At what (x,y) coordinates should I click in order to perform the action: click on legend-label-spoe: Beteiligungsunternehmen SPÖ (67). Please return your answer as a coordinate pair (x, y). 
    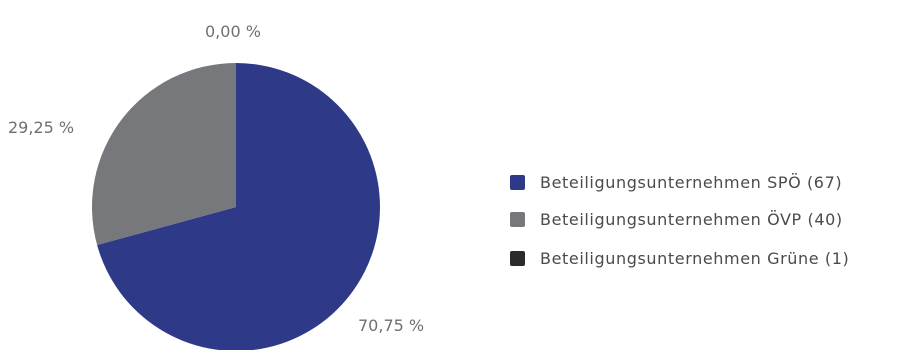
    Looking at the image, I should click on (691, 182).